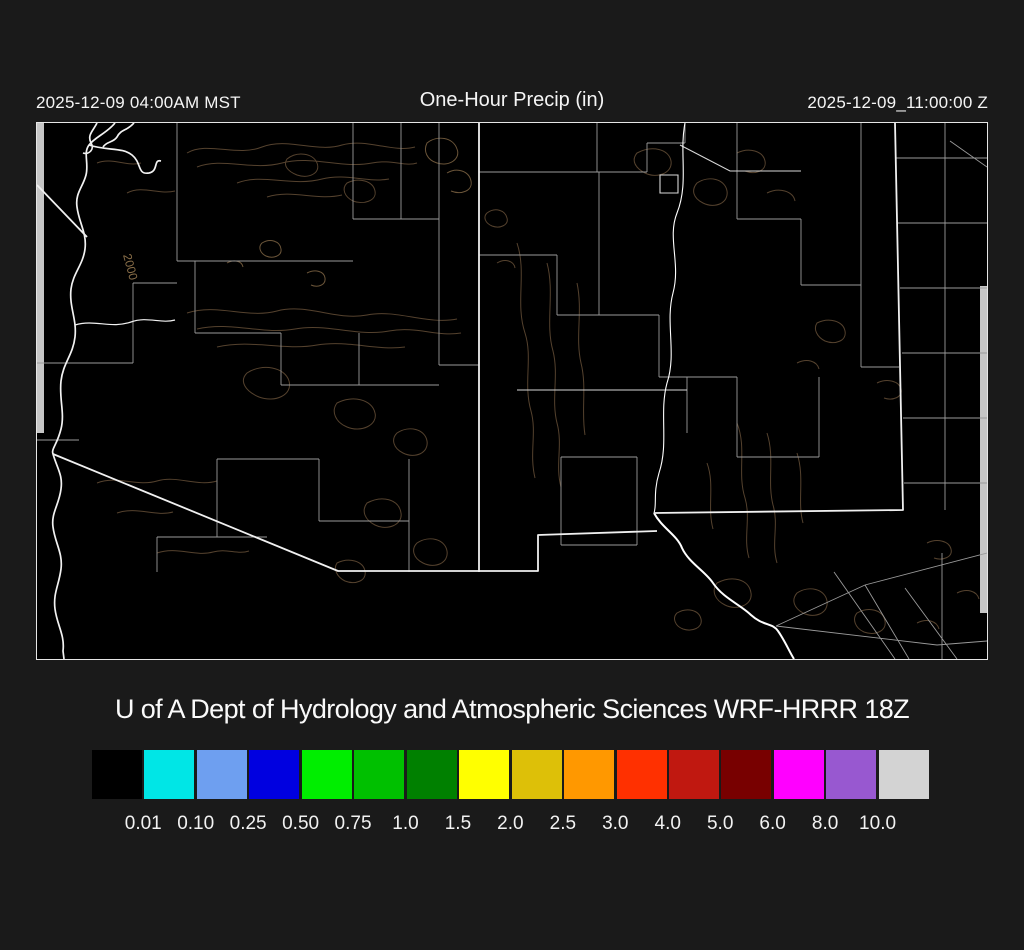 This screenshot has width=1024, height=950. I want to click on contour-elevation-label: 2000, so click(130, 267).